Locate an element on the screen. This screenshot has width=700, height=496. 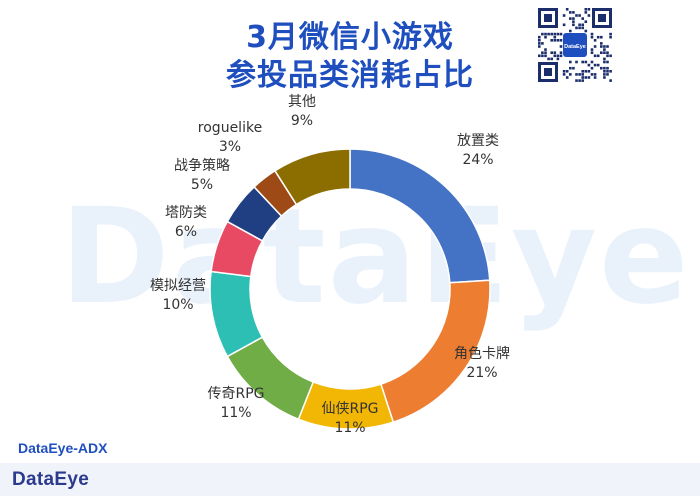
slice-value-1: 24% is located at coordinates (477, 160).